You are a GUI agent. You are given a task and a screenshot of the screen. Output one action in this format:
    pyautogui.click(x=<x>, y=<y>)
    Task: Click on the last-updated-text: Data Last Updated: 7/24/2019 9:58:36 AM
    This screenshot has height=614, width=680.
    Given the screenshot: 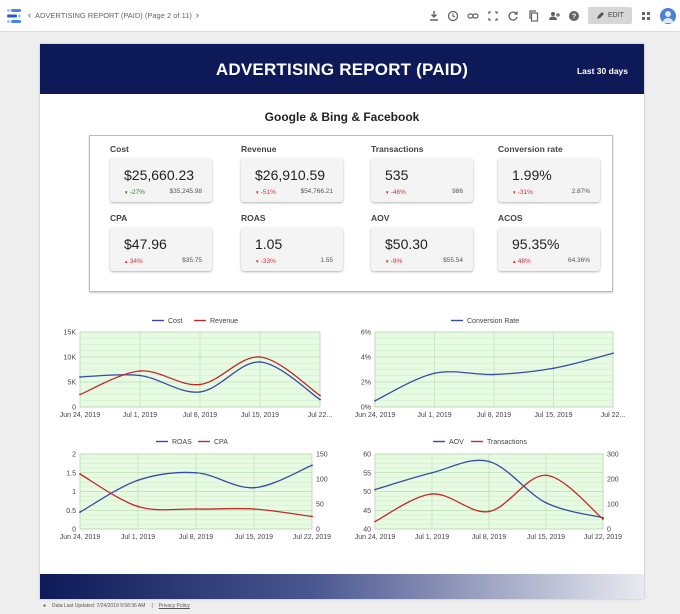 What is the action you would take?
    pyautogui.click(x=99, y=606)
    